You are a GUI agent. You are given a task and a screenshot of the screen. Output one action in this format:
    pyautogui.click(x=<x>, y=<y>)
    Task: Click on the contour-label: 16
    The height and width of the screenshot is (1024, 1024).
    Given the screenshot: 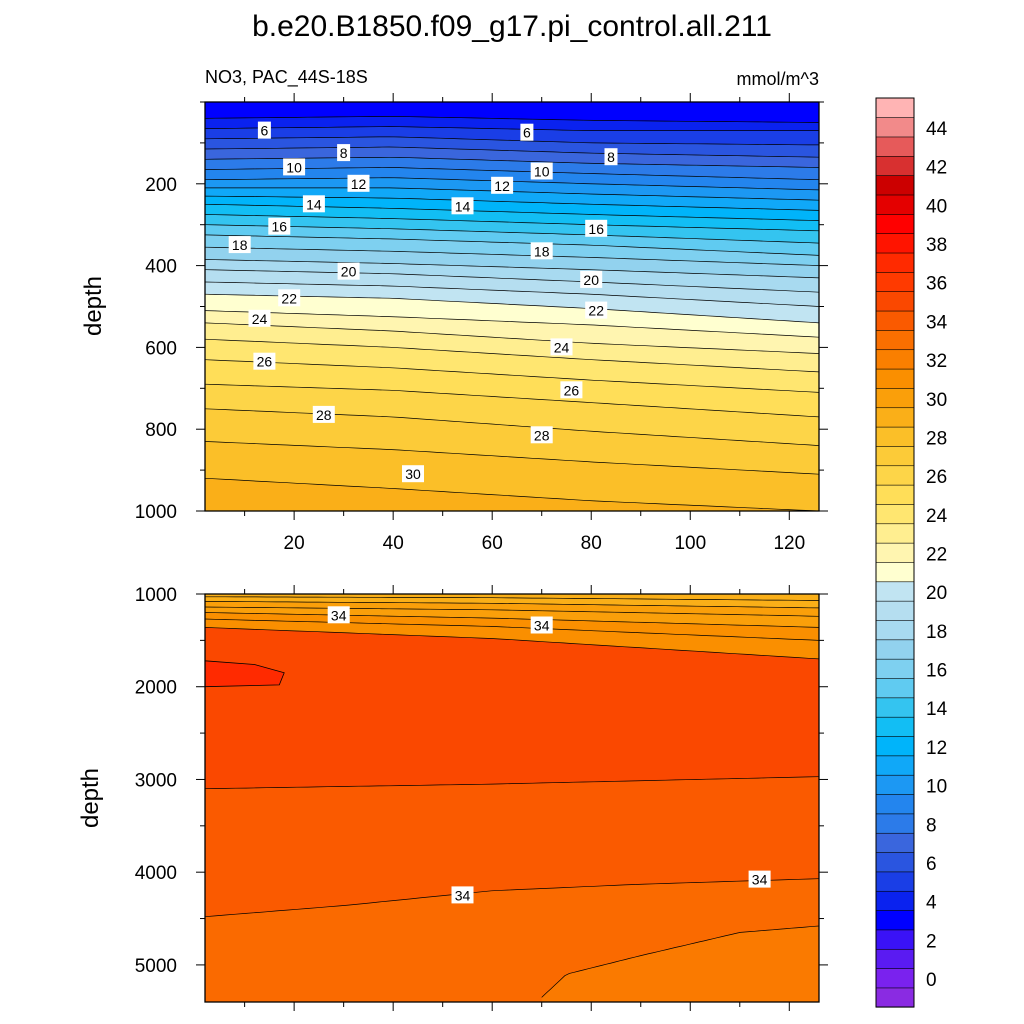 What is the action you would take?
    pyautogui.click(x=279, y=226)
    